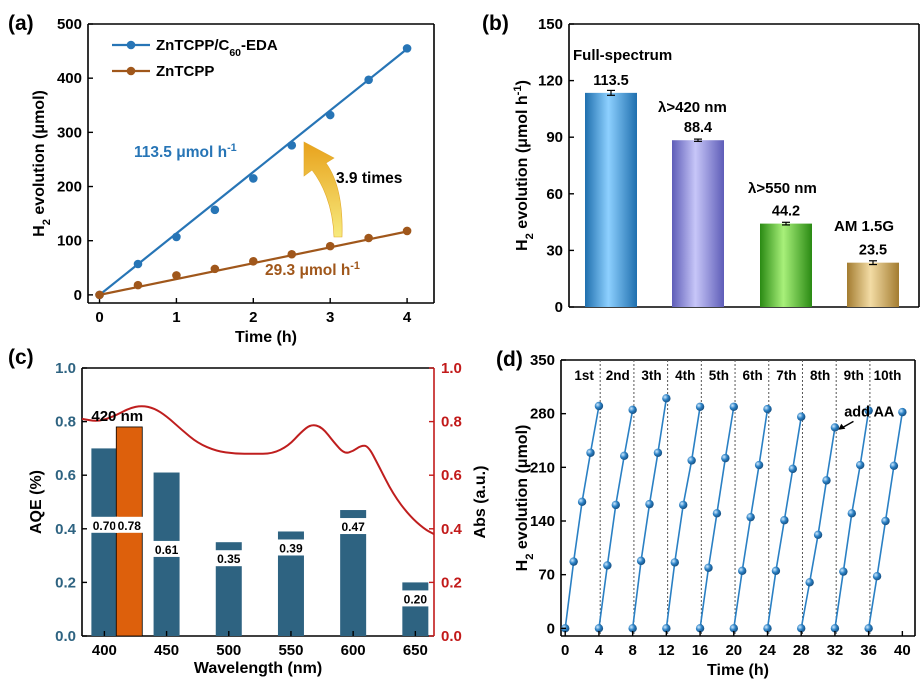 The width and height of the screenshot is (924, 683). Describe the element at coordinates (542, 360) in the screenshot. I see `y-tick-label: 350` at that location.